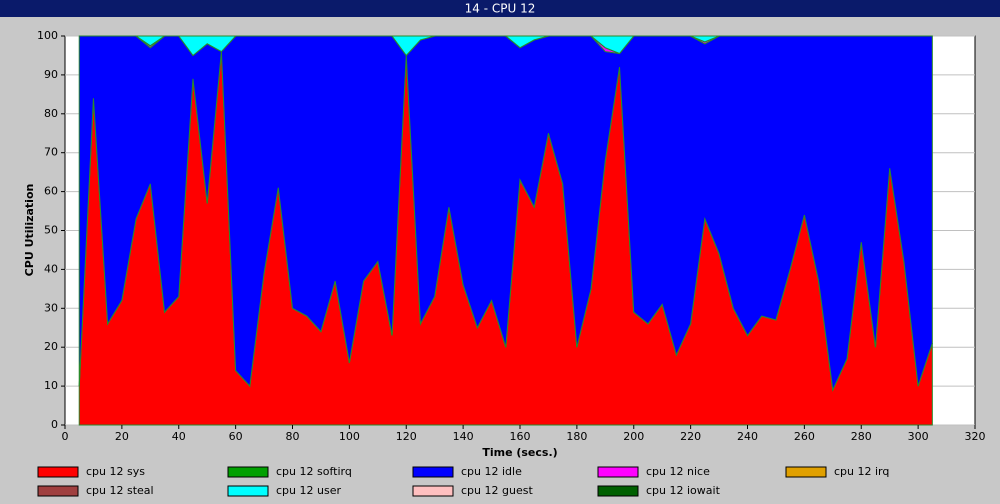 This screenshot has height=504, width=1000. Describe the element at coordinates (463, 436) in the screenshot. I see `x-tick-label: 140` at that location.